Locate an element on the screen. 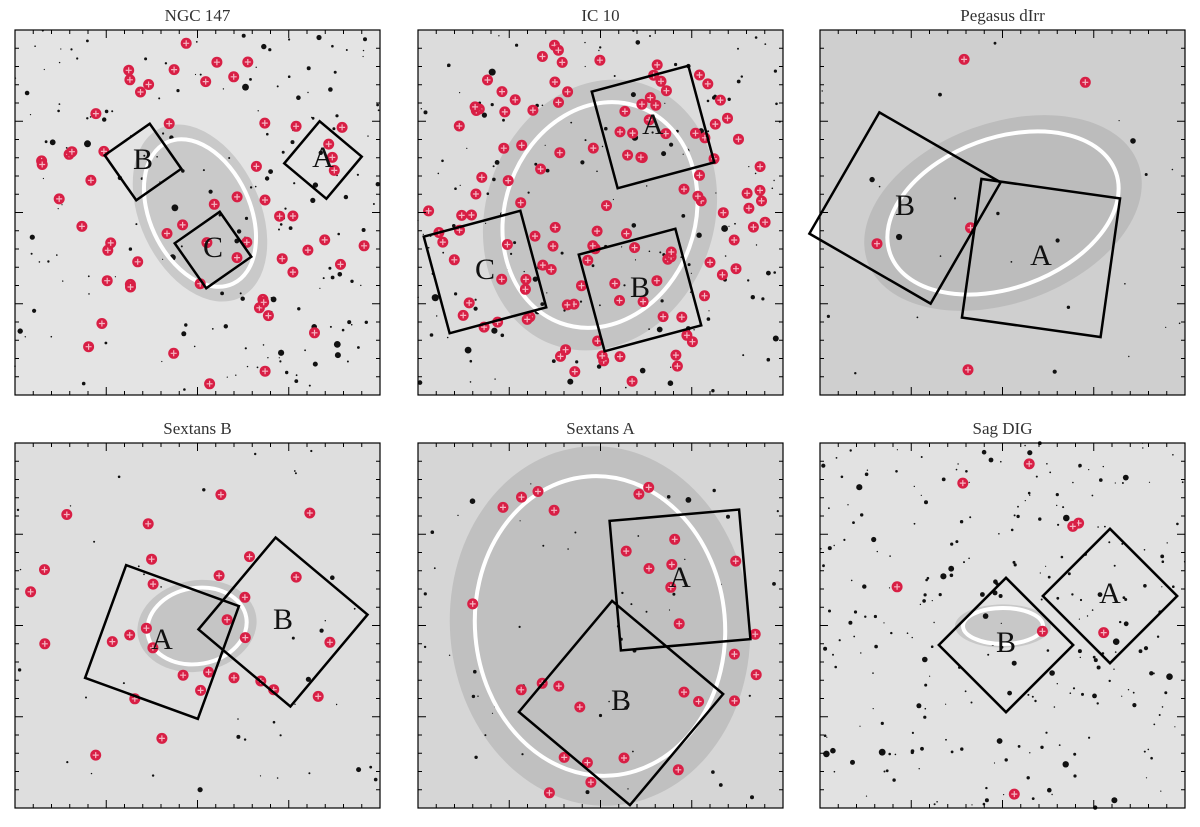 The image size is (1200, 827). field-label: B is located at coordinates (905, 205).